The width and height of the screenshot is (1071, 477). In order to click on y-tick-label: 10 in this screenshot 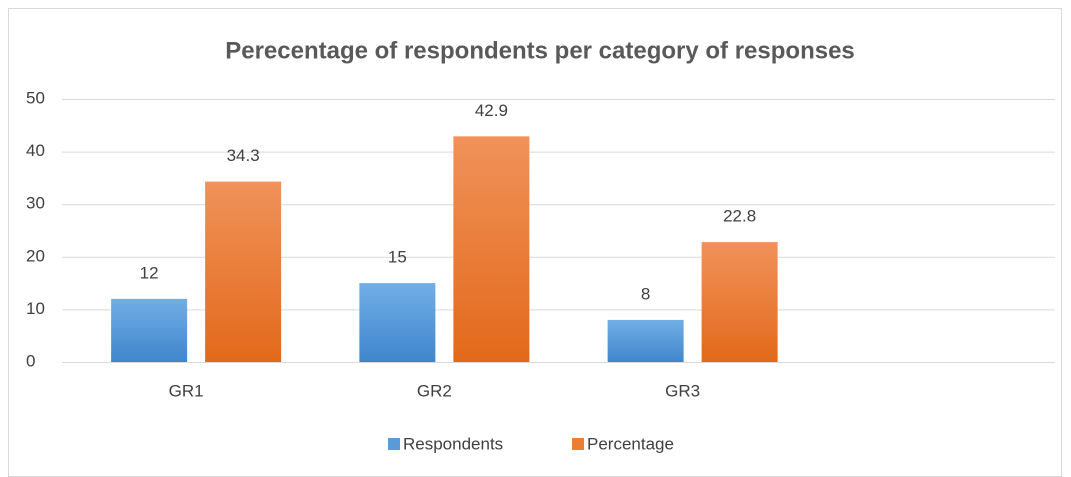, I will do `click(35, 308)`.